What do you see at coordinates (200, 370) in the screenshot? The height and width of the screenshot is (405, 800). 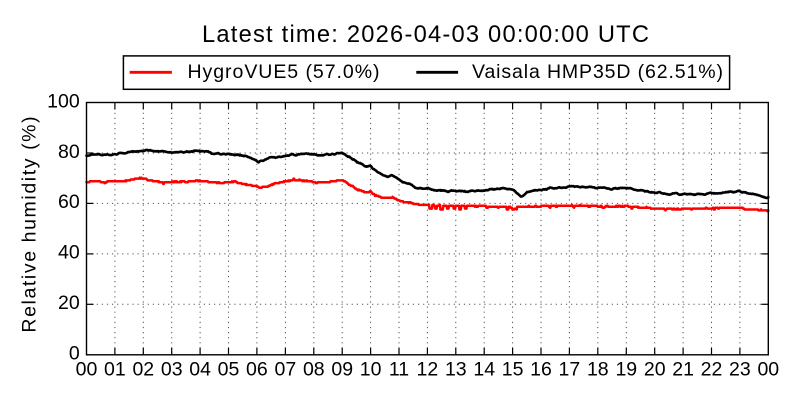 I see `svg-text: 04` at bounding box center [200, 370].